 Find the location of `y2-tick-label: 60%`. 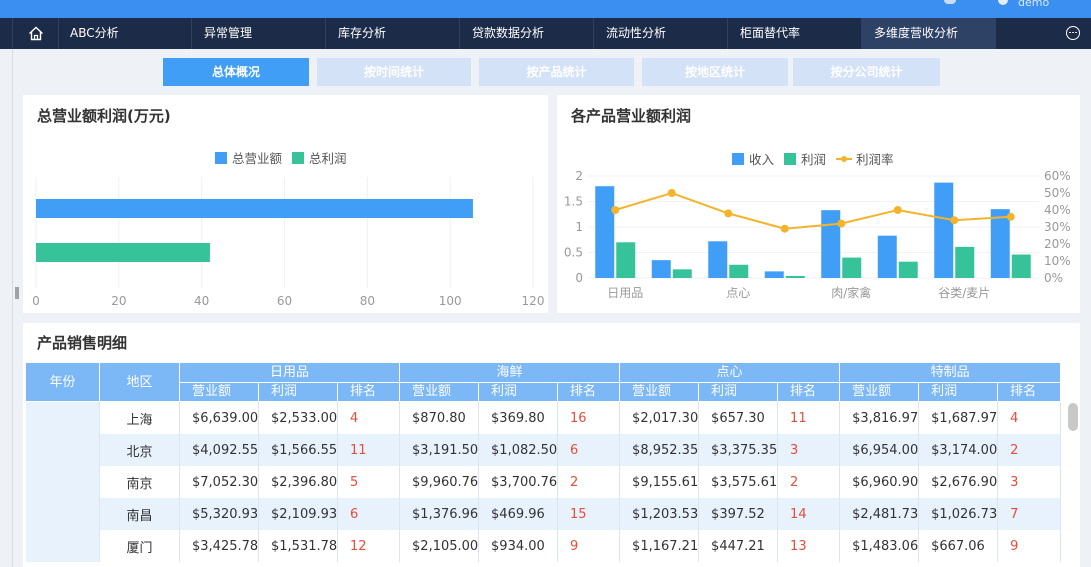

y2-tick-label: 60% is located at coordinates (1057, 176).